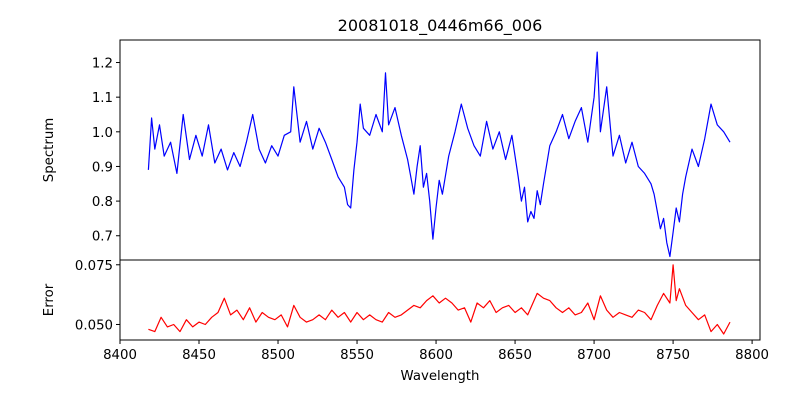 The height and width of the screenshot is (400, 800). Describe the element at coordinates (94, 266) in the screenshot. I see `error-y-tick-label: 0.075` at that location.